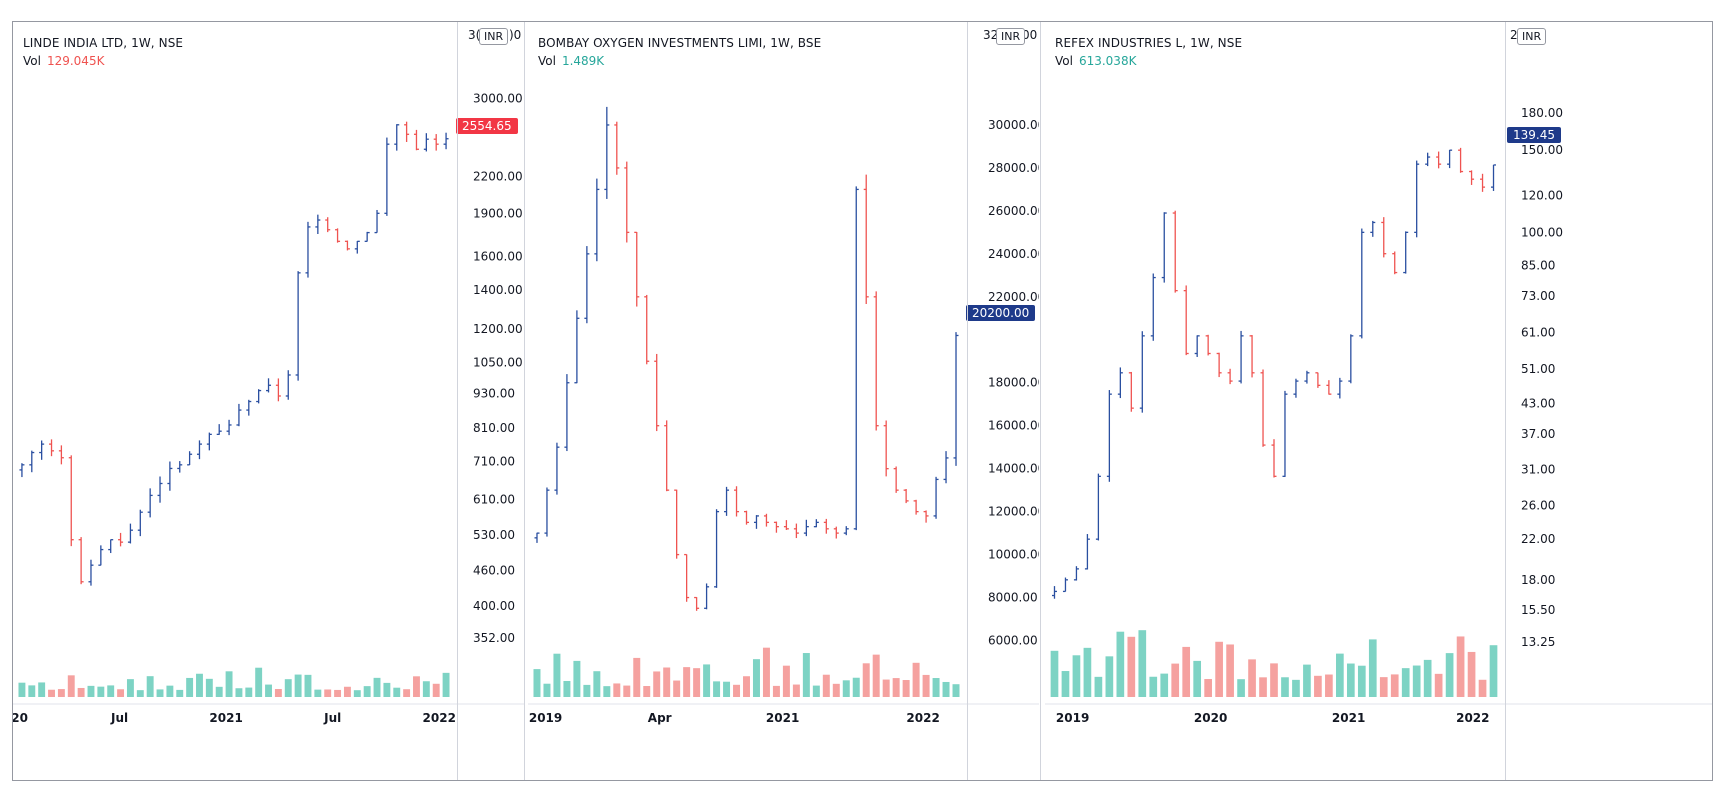 The height and width of the screenshot is (785, 1720). What do you see at coordinates (75, 61) in the screenshot?
I see `vol-value: 129.045K` at bounding box center [75, 61].